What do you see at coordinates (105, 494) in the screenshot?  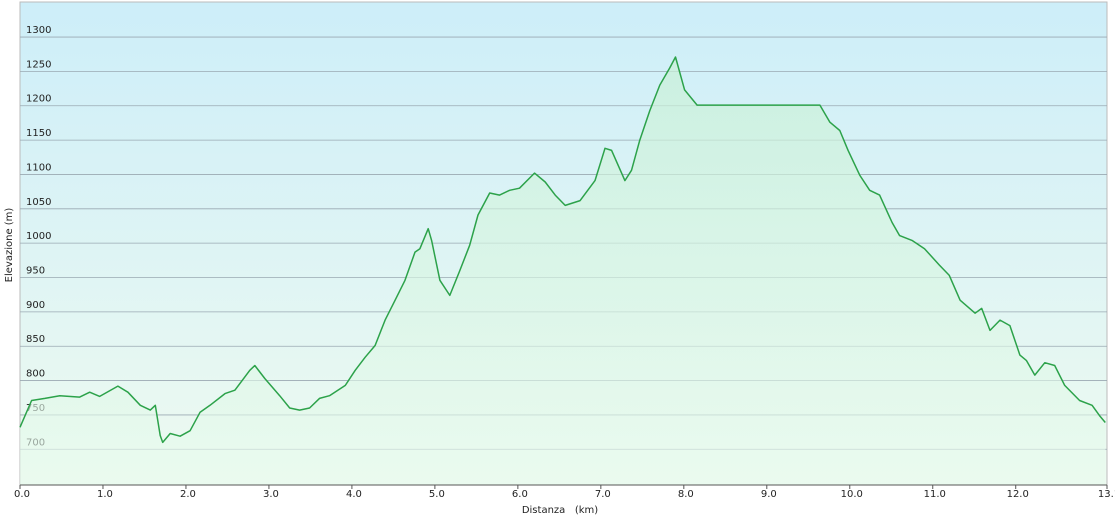 I see `x-tick-label: 1.0` at bounding box center [105, 494].